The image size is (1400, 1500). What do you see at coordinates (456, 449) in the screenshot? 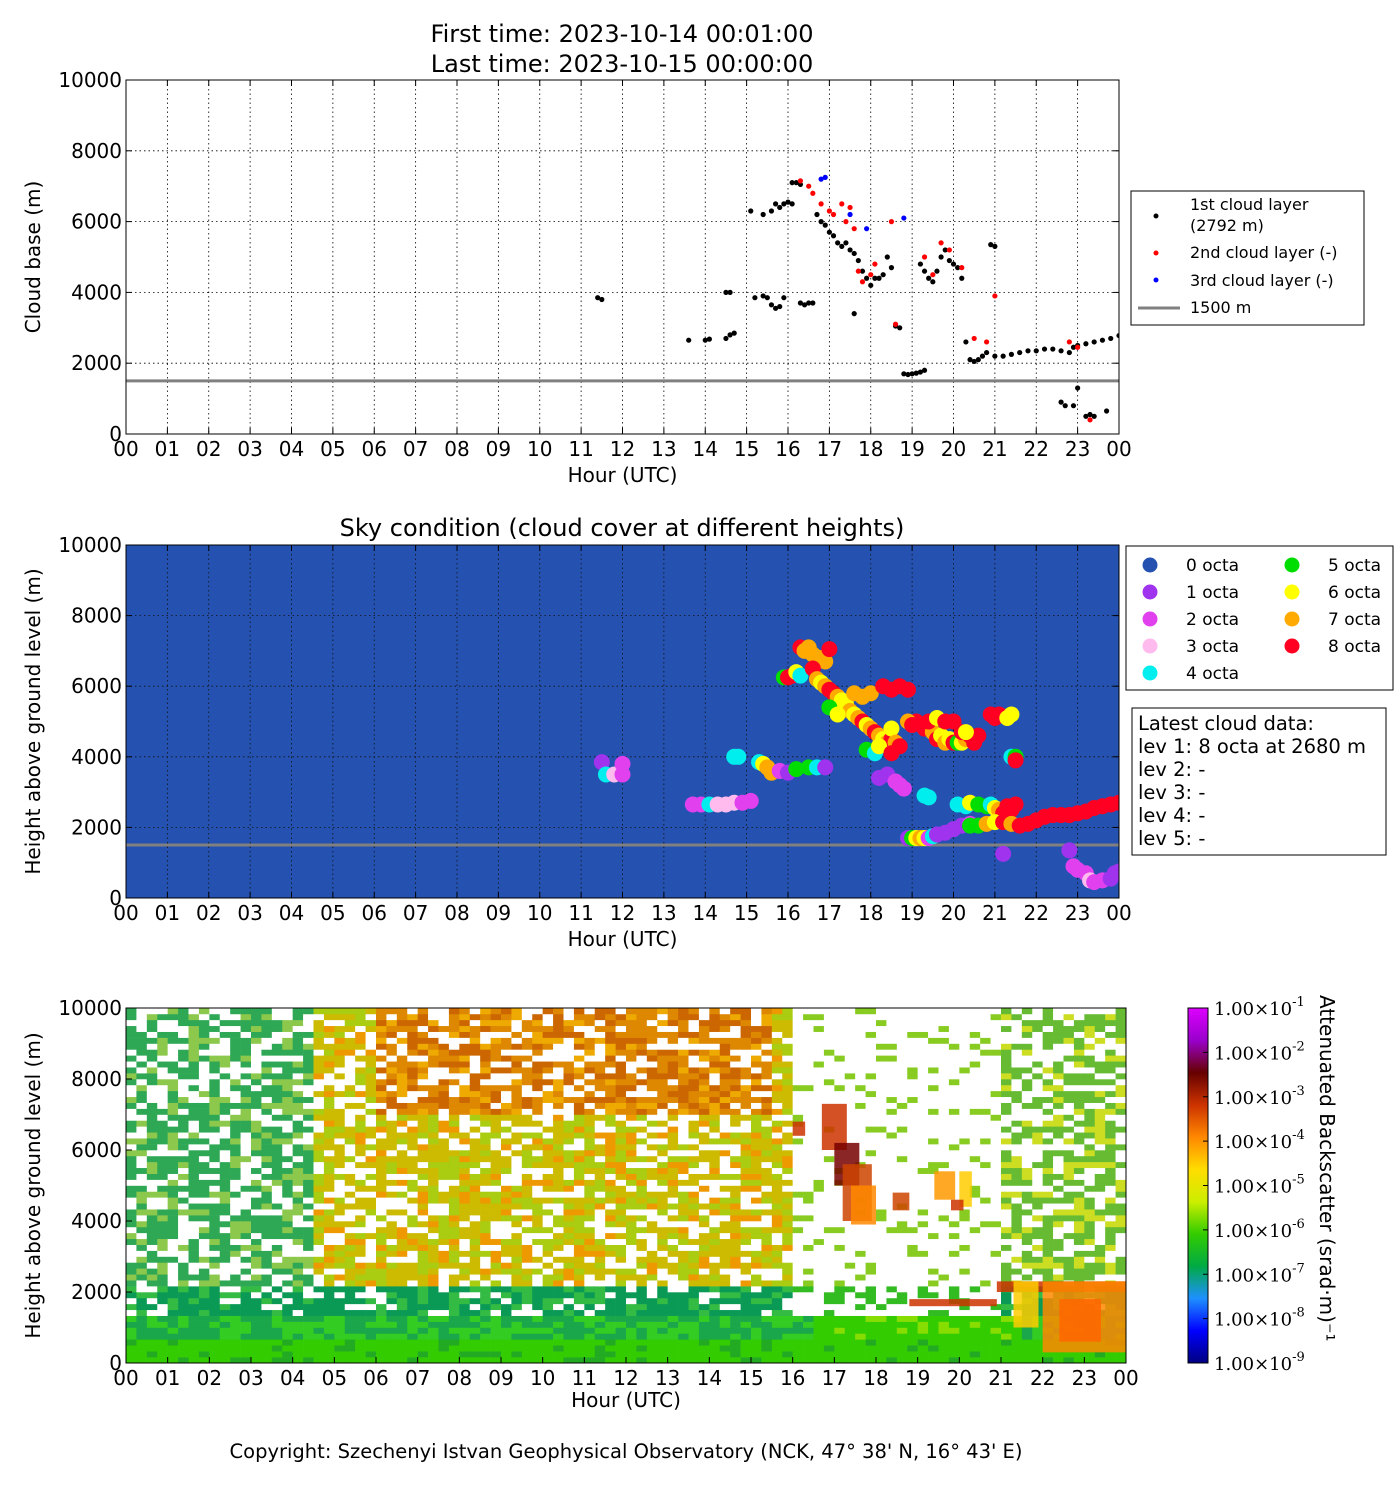
I see `x-tick-label: 08` at bounding box center [456, 449].